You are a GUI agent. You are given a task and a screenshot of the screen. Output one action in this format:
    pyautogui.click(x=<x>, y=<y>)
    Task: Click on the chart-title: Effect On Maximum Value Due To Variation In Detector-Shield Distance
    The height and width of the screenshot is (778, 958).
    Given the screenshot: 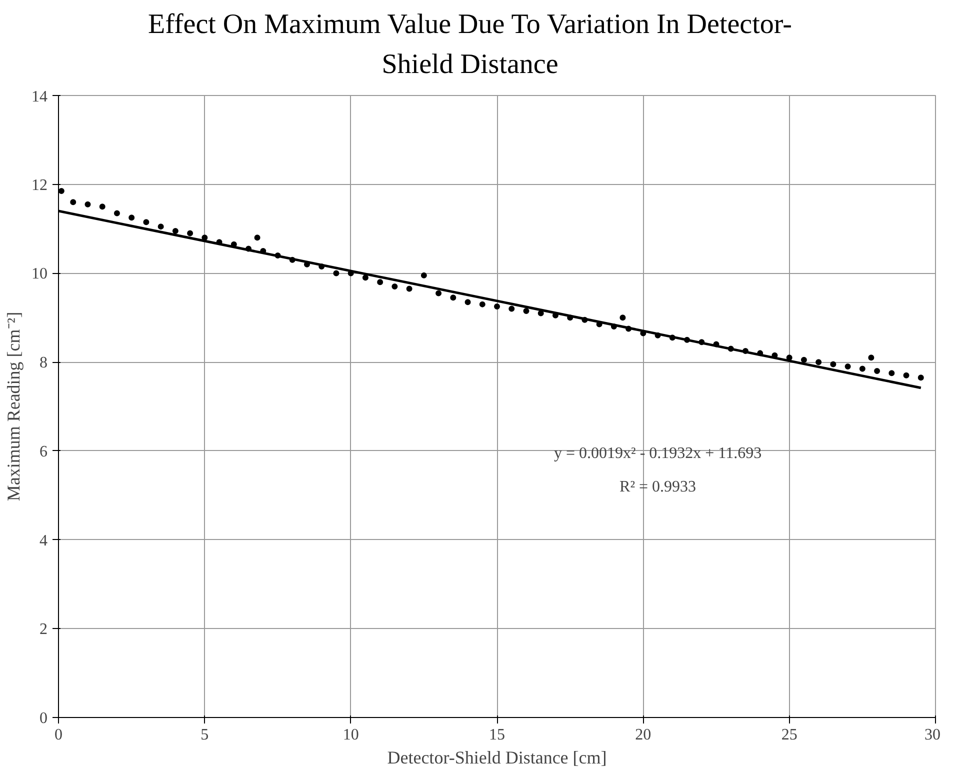 What is the action you would take?
    pyautogui.click(x=470, y=45)
    